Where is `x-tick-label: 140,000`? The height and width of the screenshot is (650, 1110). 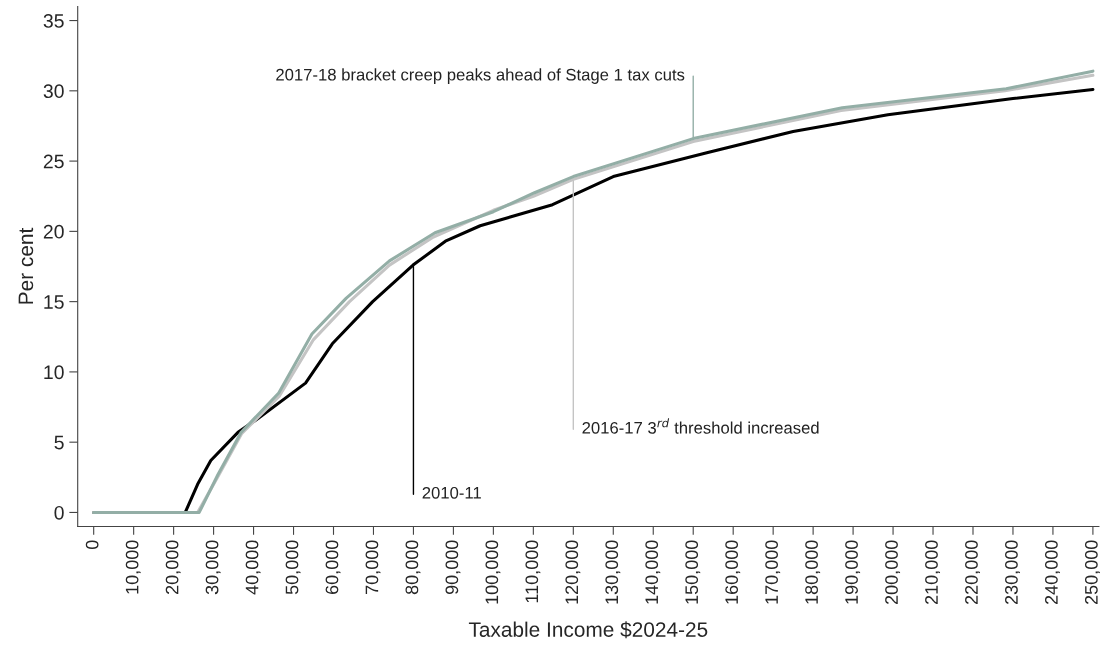 x-tick-label: 140,000 is located at coordinates (653, 572).